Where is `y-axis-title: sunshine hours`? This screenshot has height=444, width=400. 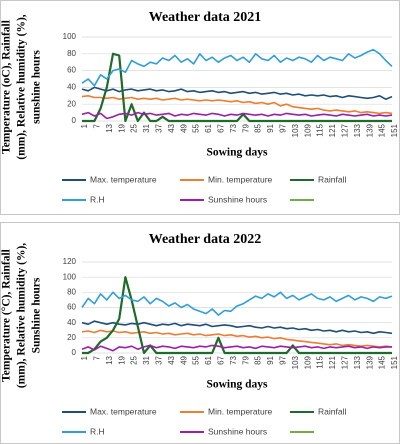 y-axis-title: sunshine hours is located at coordinates (37, 87).